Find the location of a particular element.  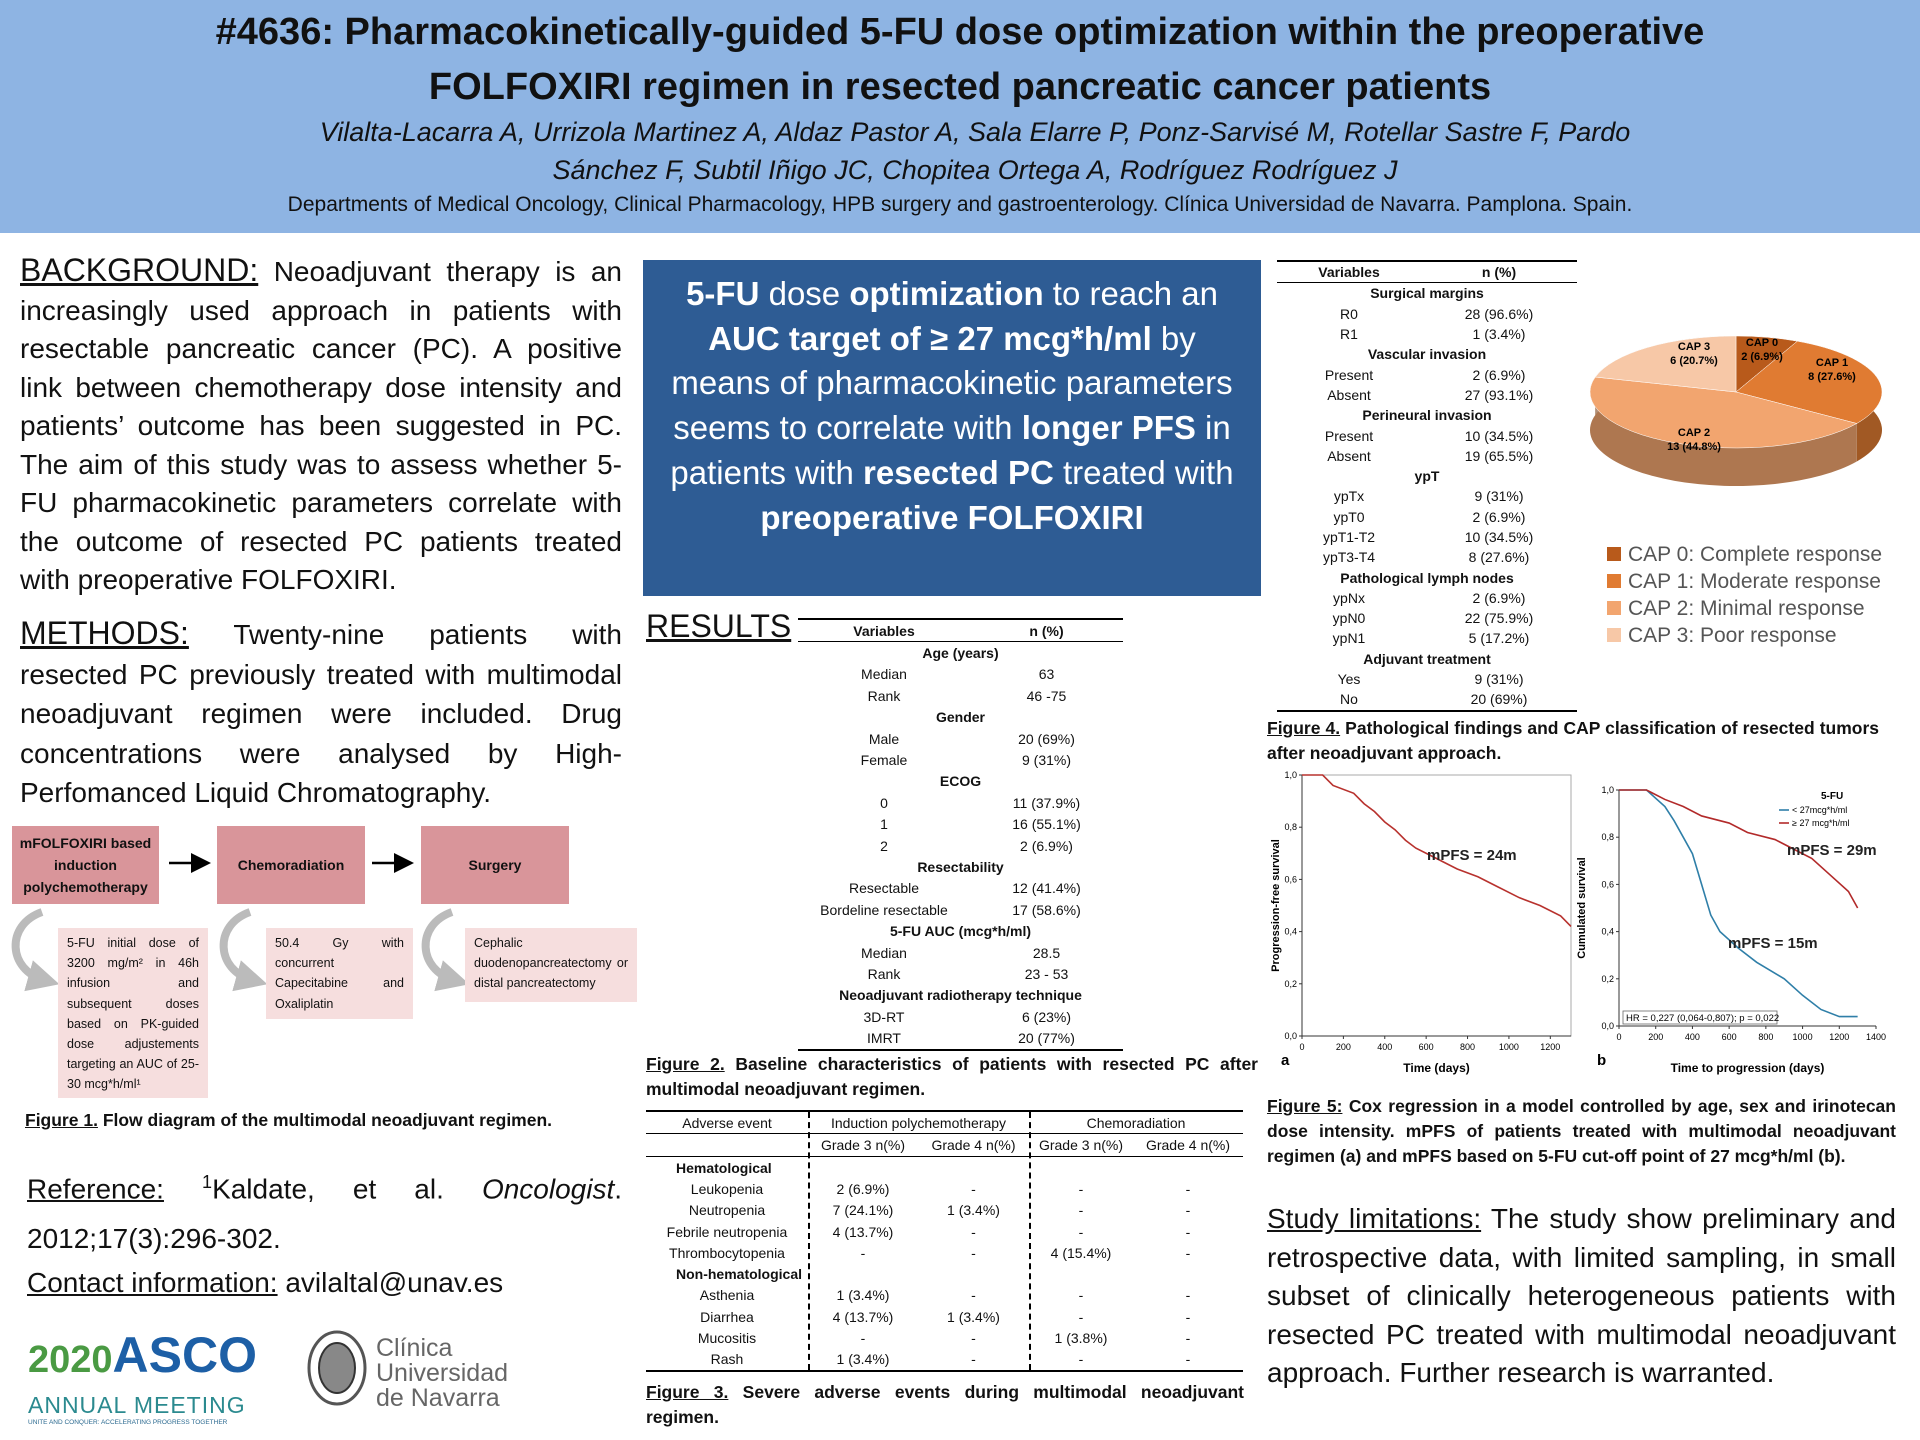

table-section: Gender is located at coordinates (960, 717).